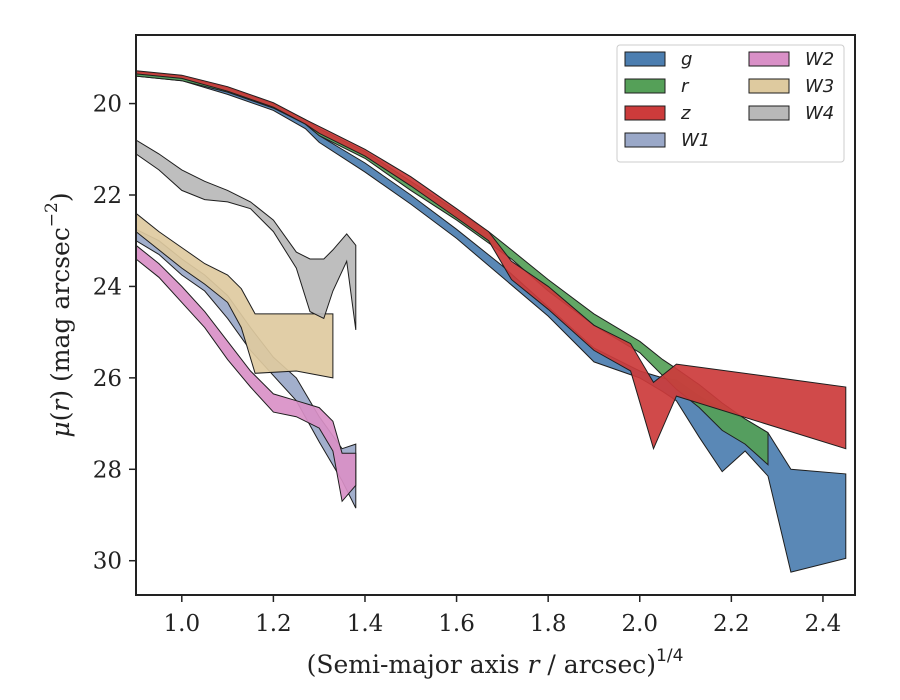 The image size is (900, 700). What do you see at coordinates (645, 140) in the screenshot?
I see `legend-swatch-w1` at bounding box center [645, 140].